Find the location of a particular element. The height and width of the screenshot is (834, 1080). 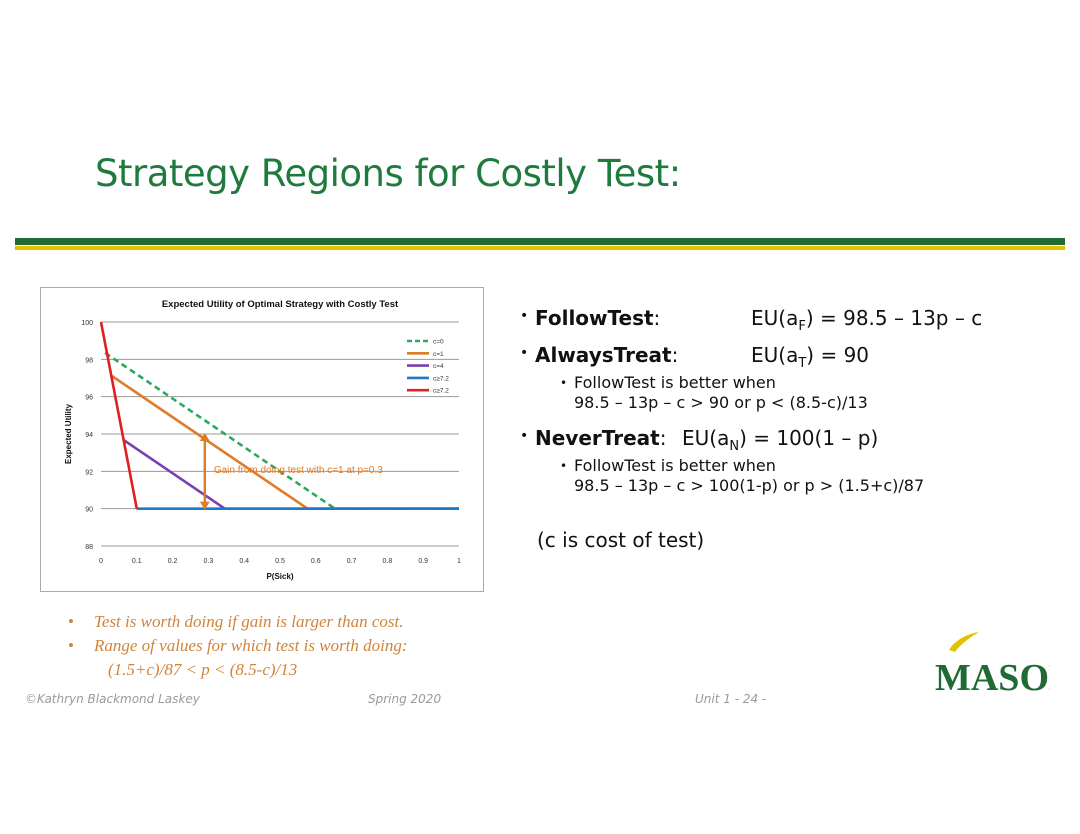

gain-arrow-head-bottom is located at coordinates (204, 505).